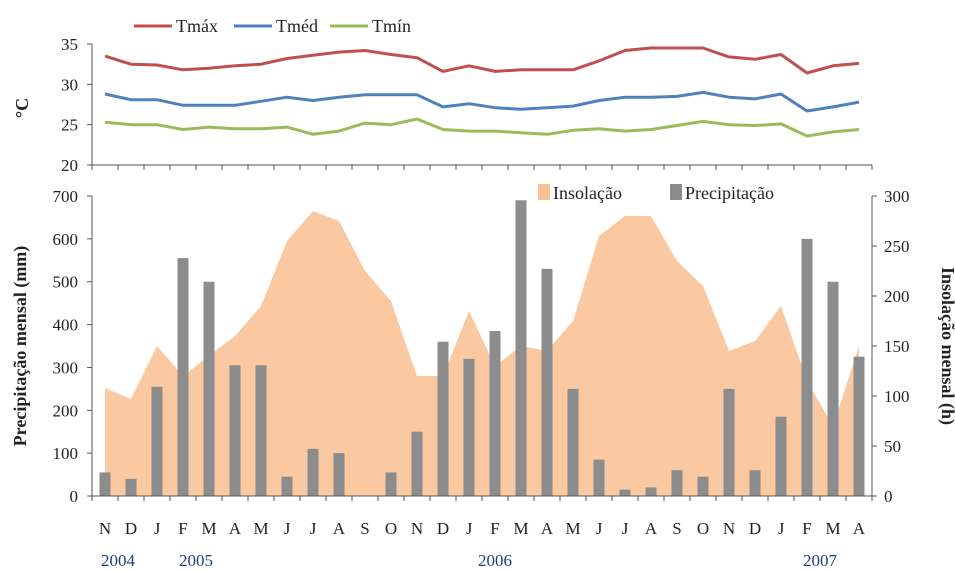 Image resolution: width=955 pixels, height=571 pixels. I want to click on temperature-y-tick-label: 30, so click(69, 84).